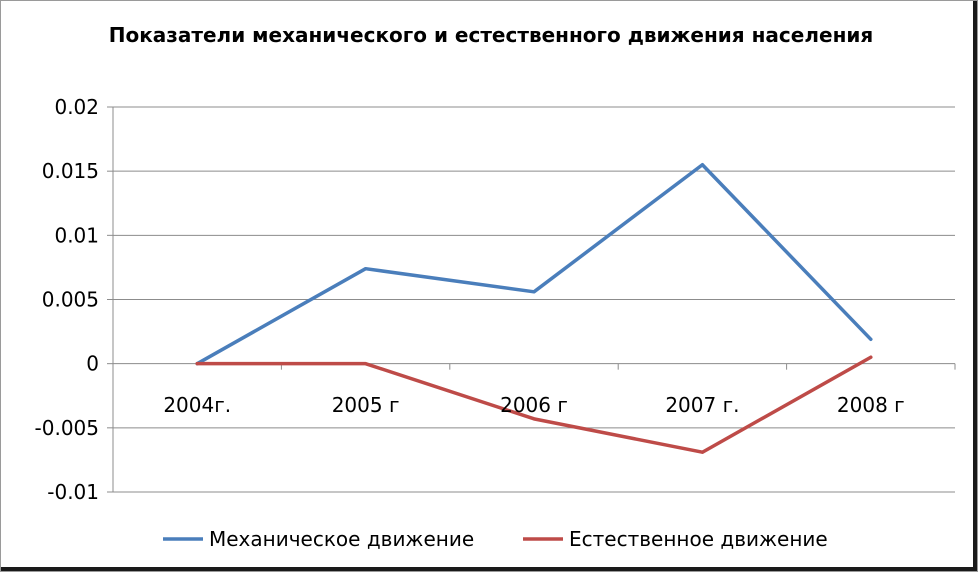 This screenshot has height=573, width=978. Describe the element at coordinates (871, 405) in the screenshot. I see `x-tick-label: 2008 г` at that location.